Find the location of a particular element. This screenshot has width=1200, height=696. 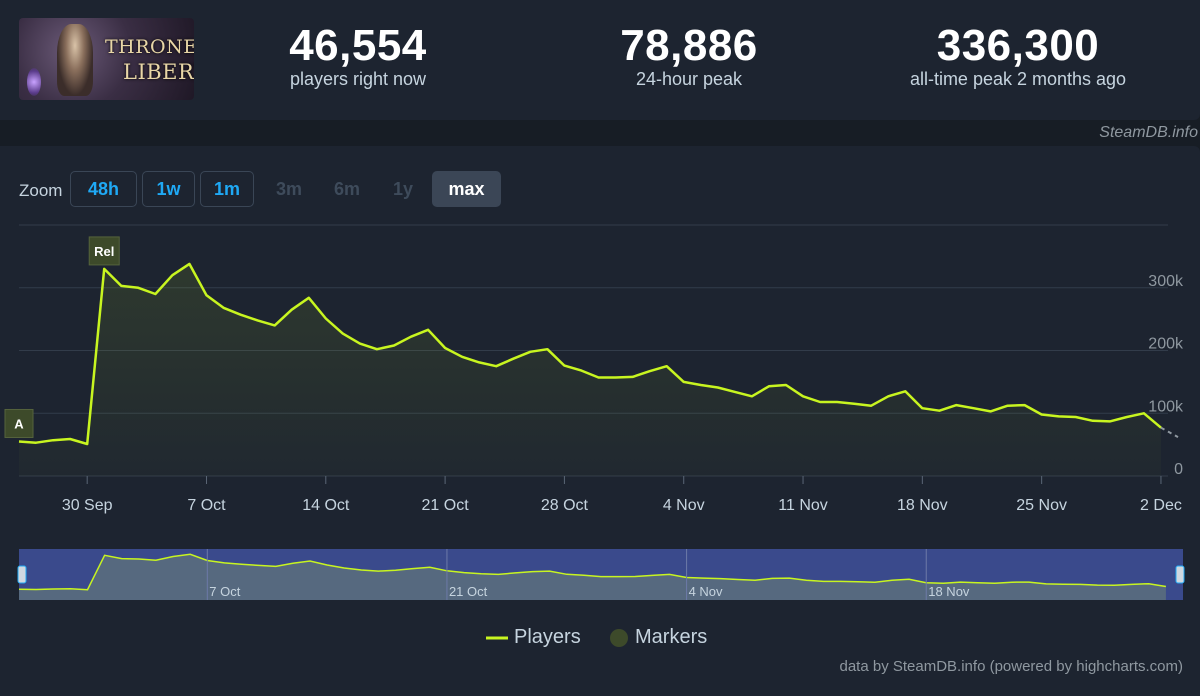

game-logo: THRONE LIBERTY is located at coordinates (106, 59).